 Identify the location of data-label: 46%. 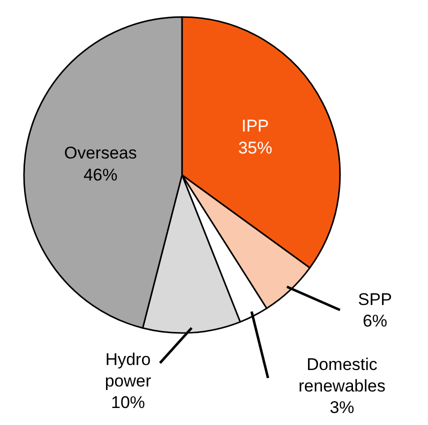
(100, 175).